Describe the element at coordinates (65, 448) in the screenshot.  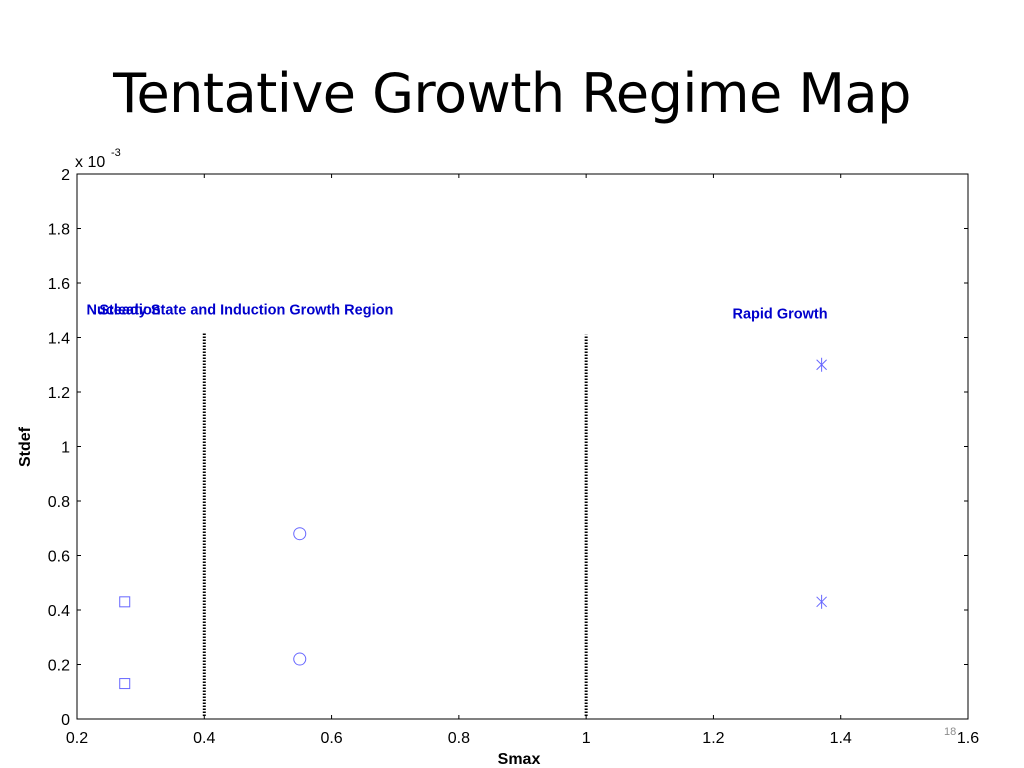
I see `y-tick-label: 1` at that location.